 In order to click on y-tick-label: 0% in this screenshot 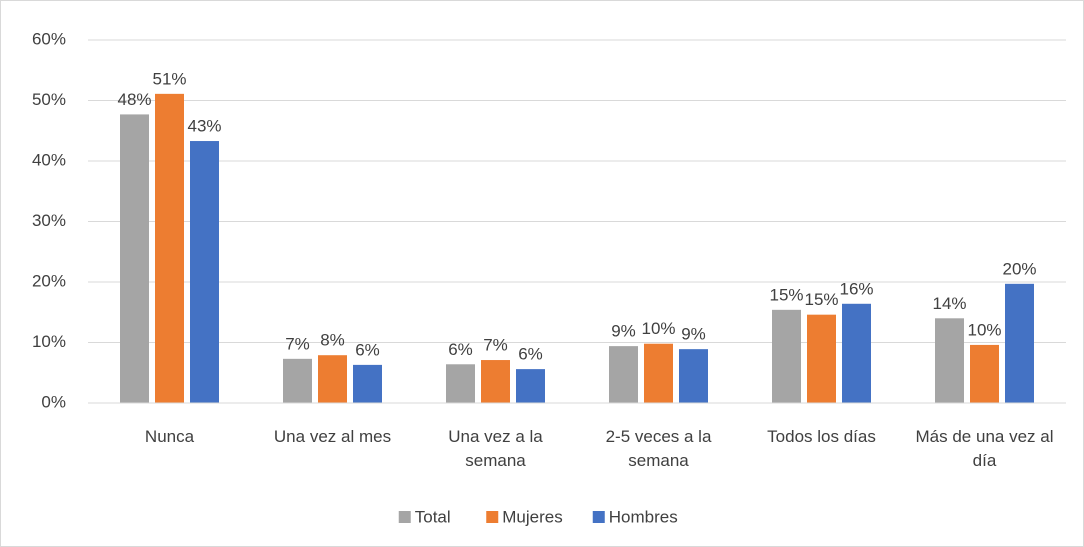, I will do `click(53, 401)`.